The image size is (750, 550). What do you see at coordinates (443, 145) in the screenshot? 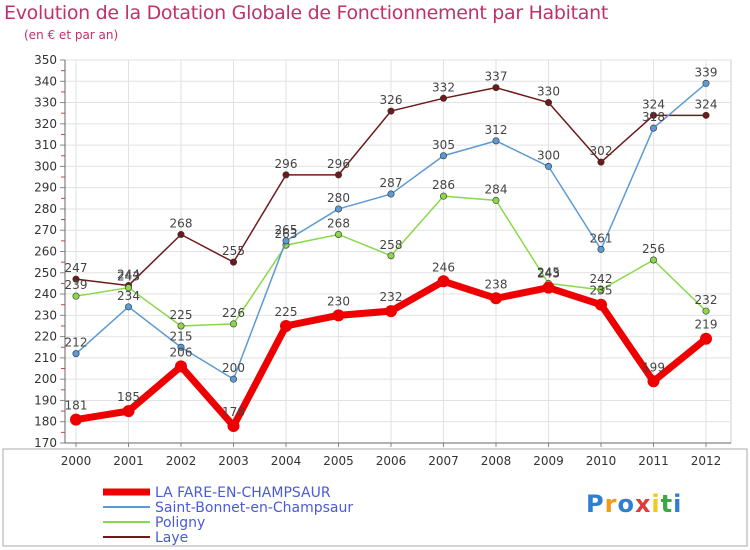
I see `data-label: 305` at bounding box center [443, 145].